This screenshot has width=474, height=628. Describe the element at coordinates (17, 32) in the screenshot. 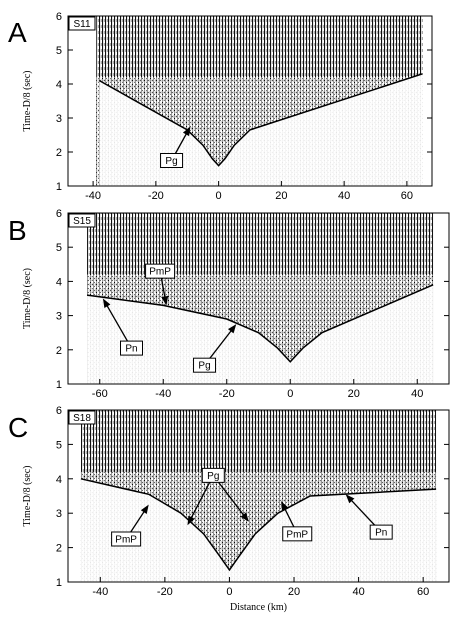

I see `panel-letter: A` at that location.